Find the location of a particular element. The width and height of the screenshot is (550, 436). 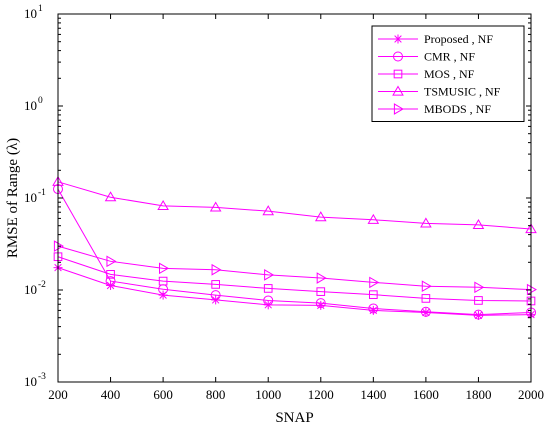

y-tick-label-5: 10 is located at coordinates (30, 13).